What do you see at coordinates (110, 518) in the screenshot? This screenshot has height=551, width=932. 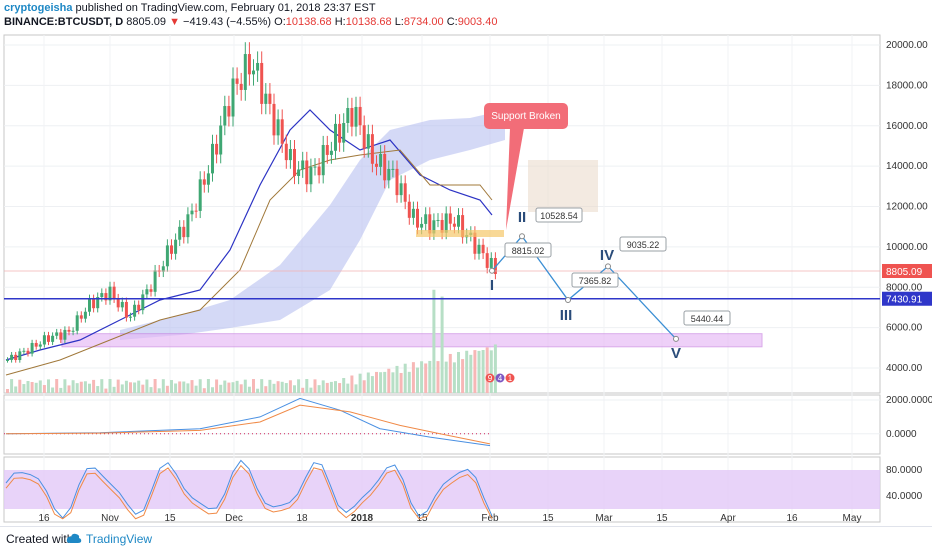 I see `x-tick-label: Nov` at bounding box center [110, 518].